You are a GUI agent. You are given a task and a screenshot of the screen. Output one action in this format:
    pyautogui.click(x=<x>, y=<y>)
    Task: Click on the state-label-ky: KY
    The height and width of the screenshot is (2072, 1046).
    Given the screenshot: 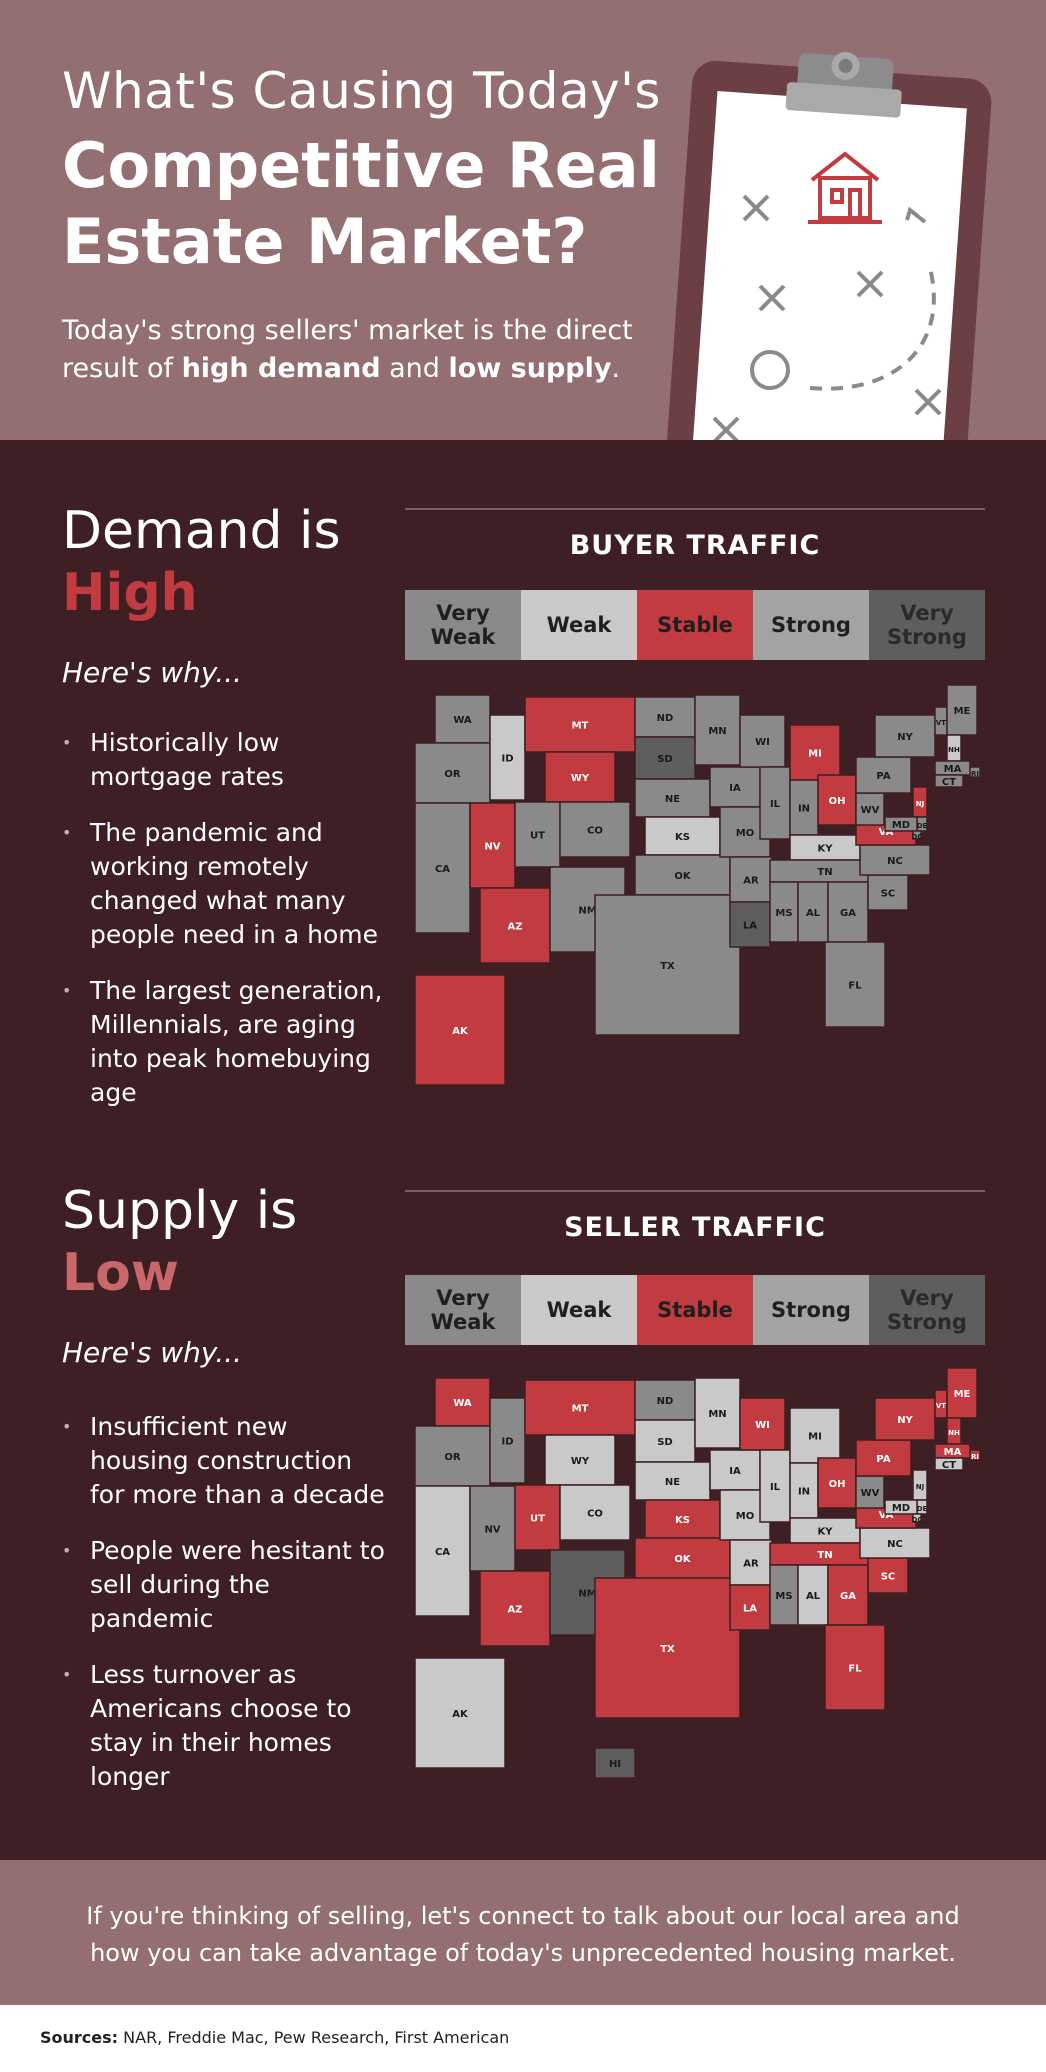 What is the action you would take?
    pyautogui.click(x=826, y=849)
    